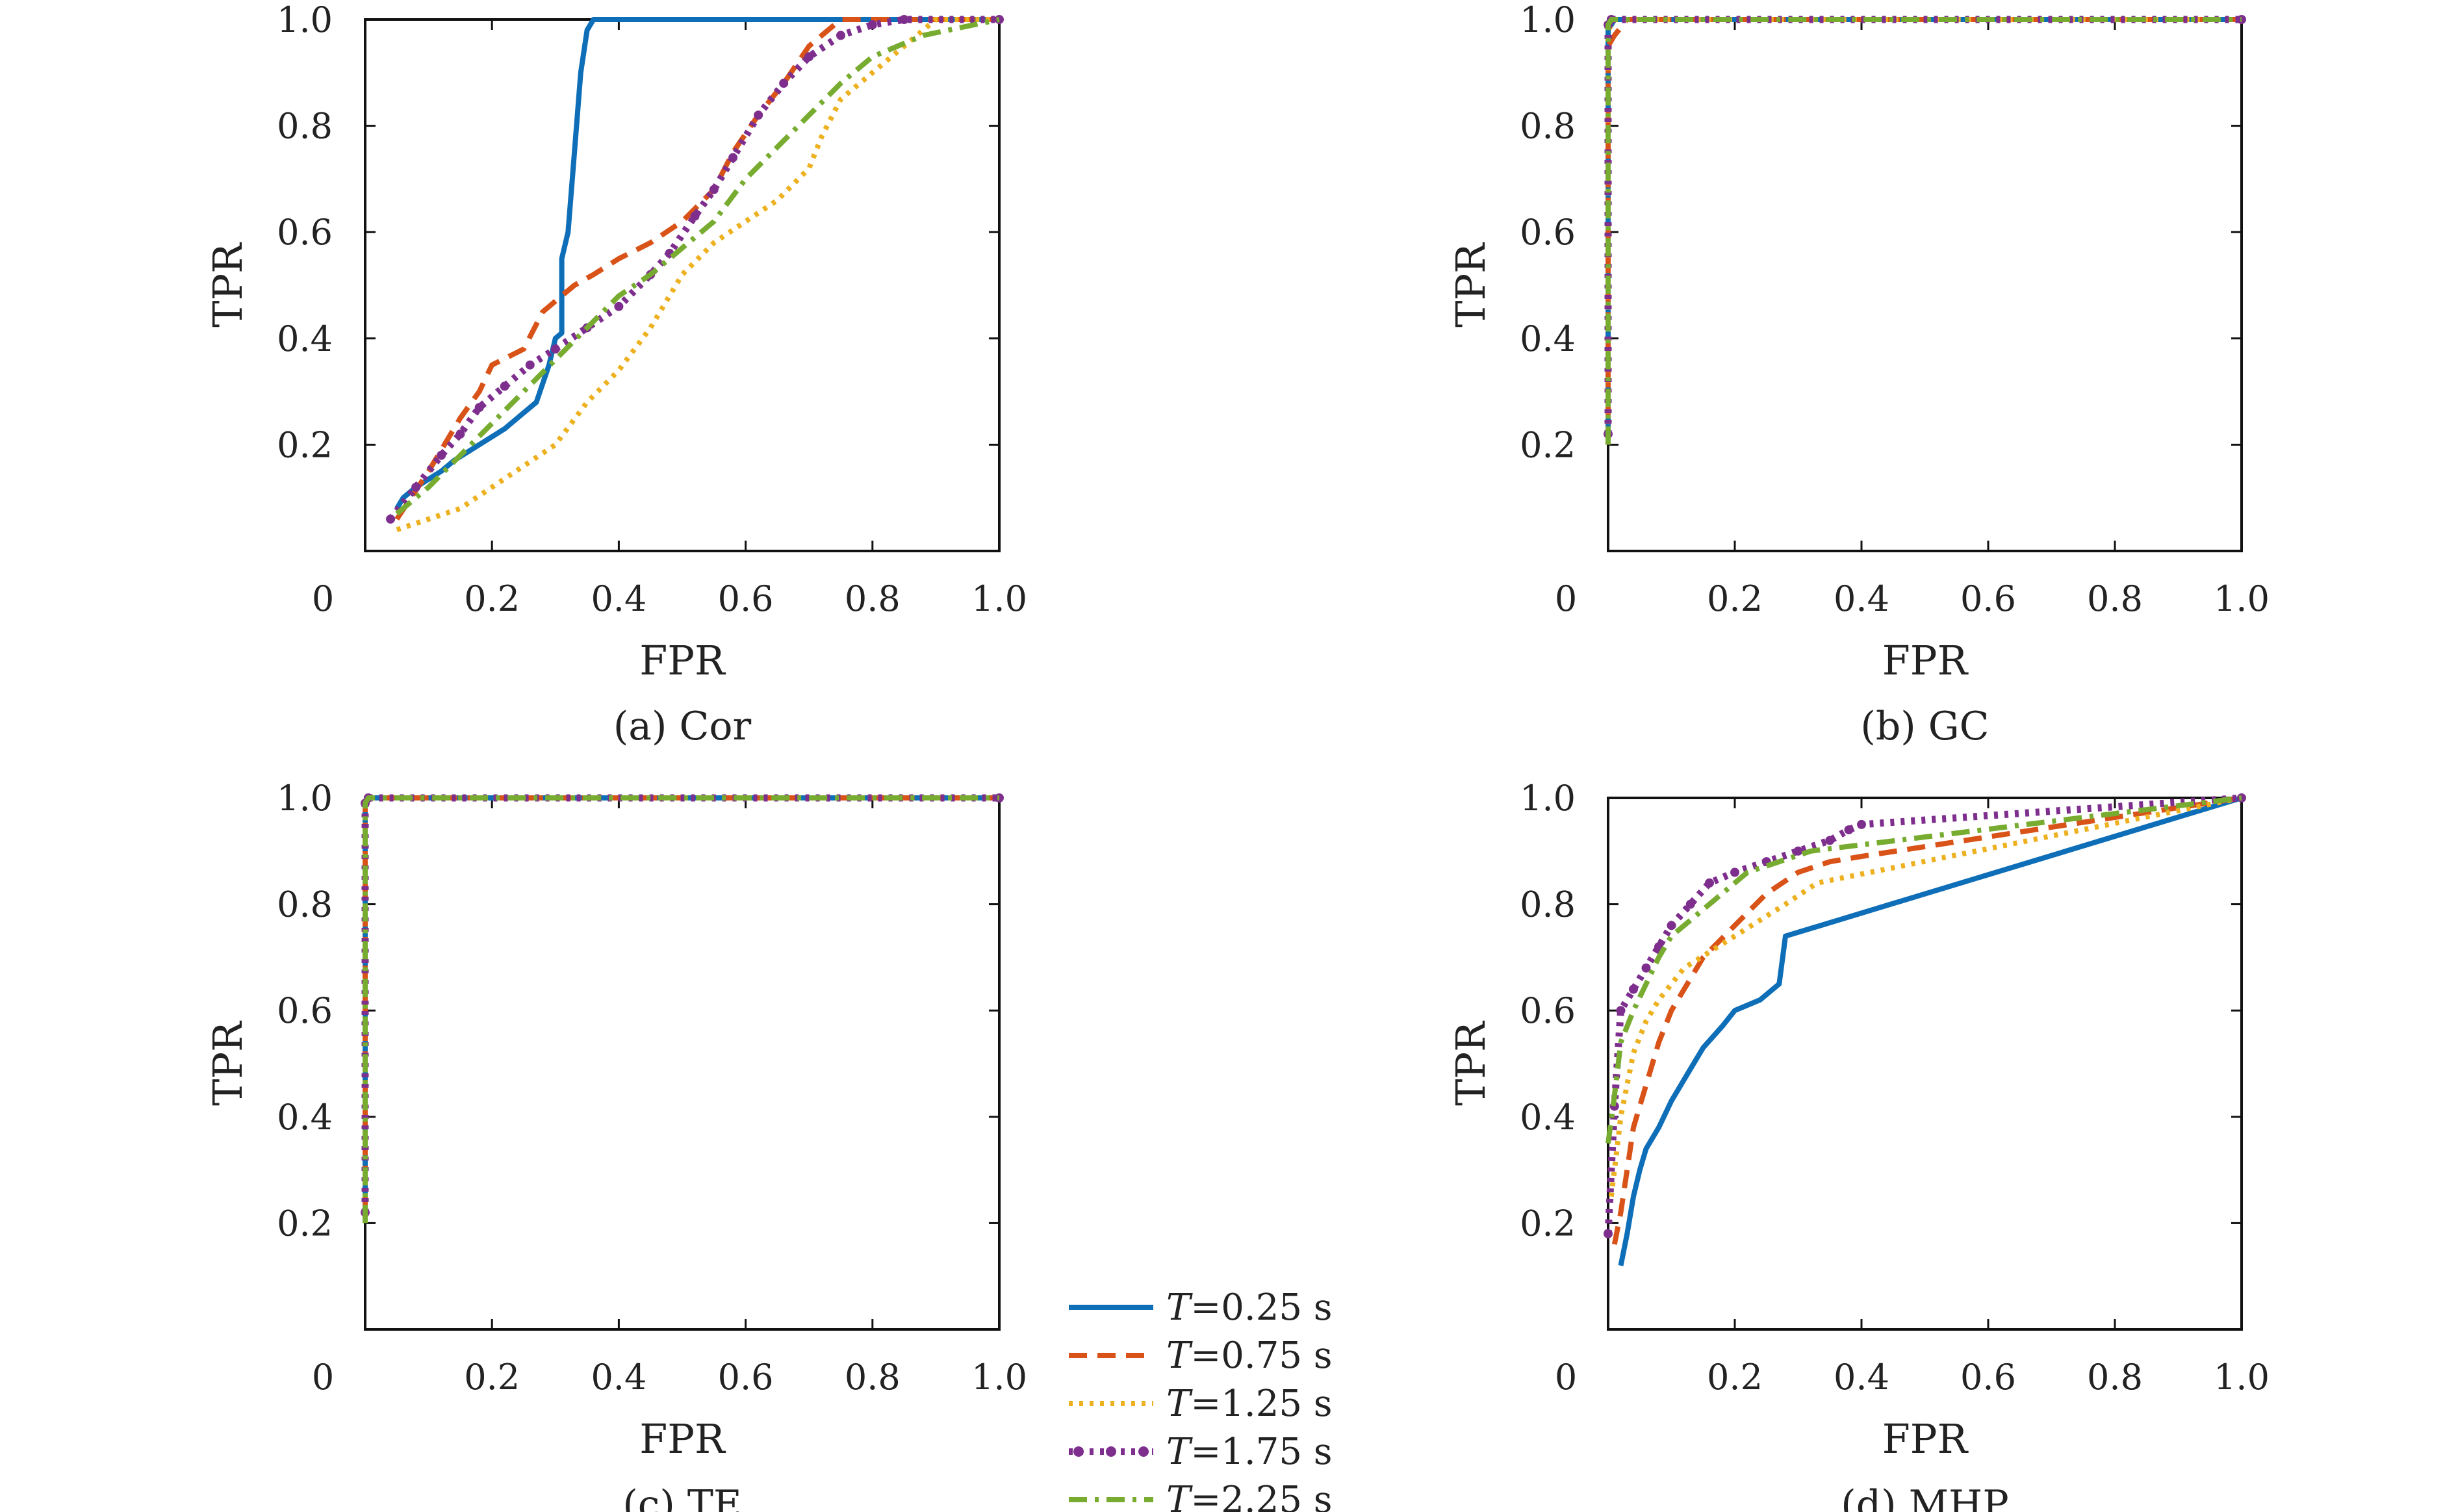 The height and width of the screenshot is (1512, 2456). Describe the element at coordinates (1924, 1497) in the screenshot. I see `panel-caption: (d) MHP` at that location.